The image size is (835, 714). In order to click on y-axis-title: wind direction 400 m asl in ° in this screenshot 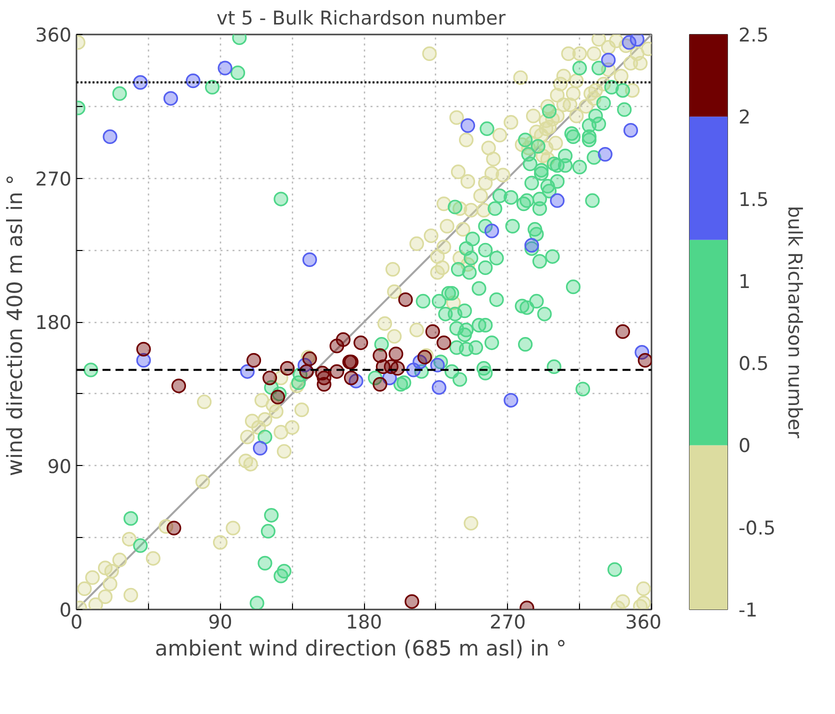, I will do `click(15, 325)`.